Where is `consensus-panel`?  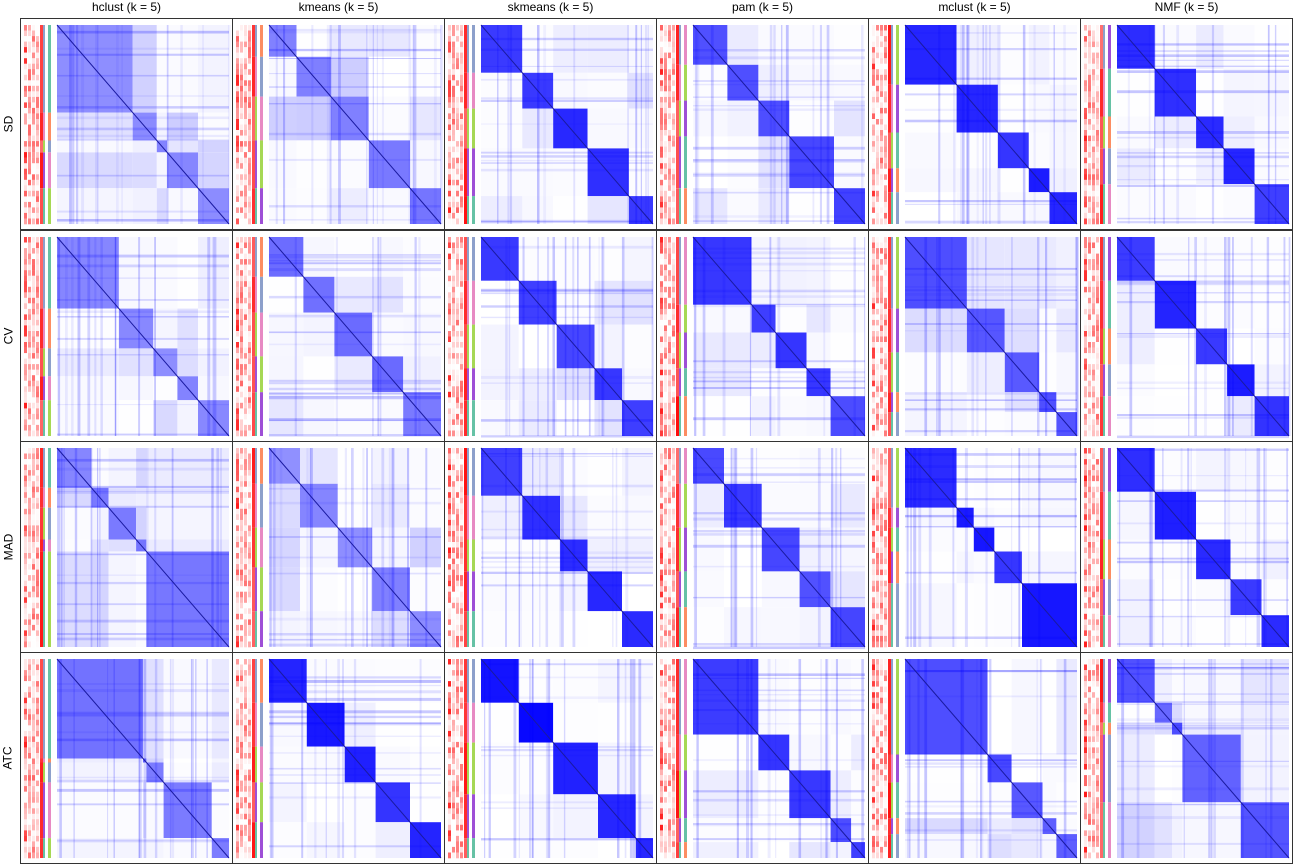 consensus-panel is located at coordinates (338, 547).